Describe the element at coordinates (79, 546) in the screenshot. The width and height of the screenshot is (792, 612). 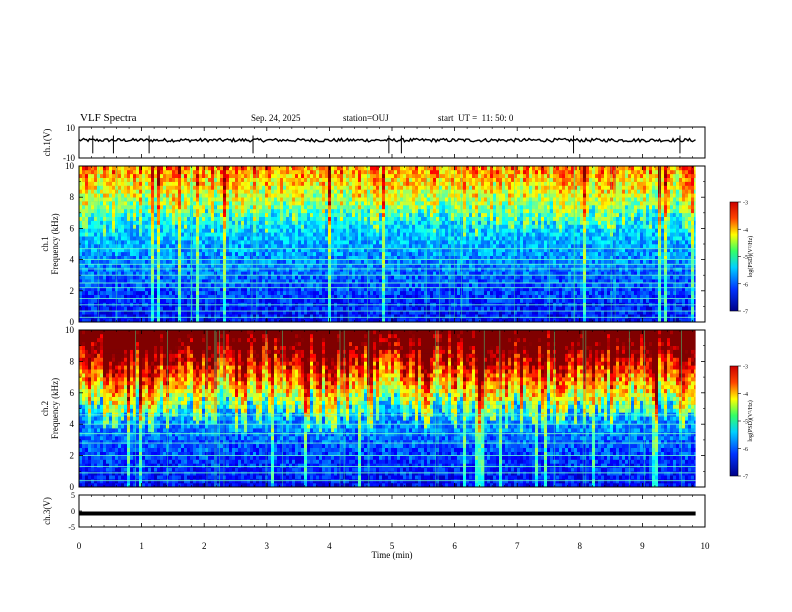
I see `x-tick-label: 0` at that location.